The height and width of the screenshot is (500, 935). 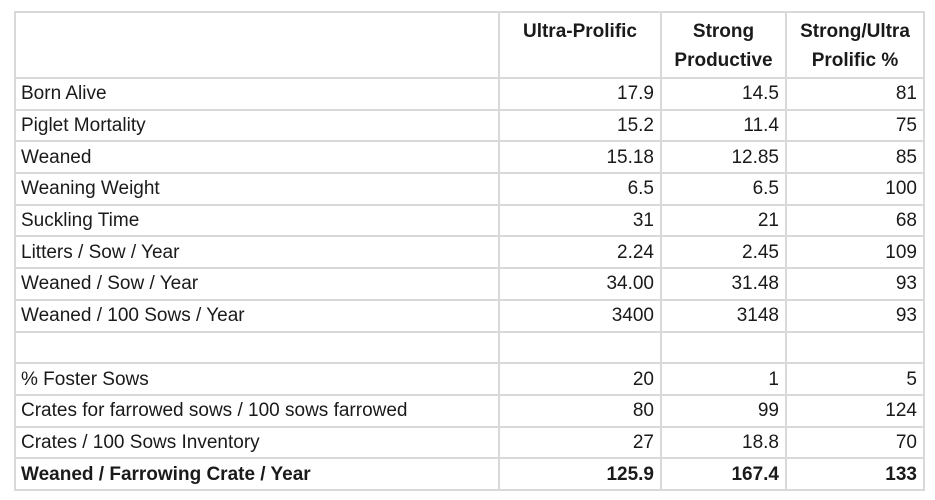 What do you see at coordinates (723, 252) in the screenshot?
I see `value-cell: 2.45` at bounding box center [723, 252].